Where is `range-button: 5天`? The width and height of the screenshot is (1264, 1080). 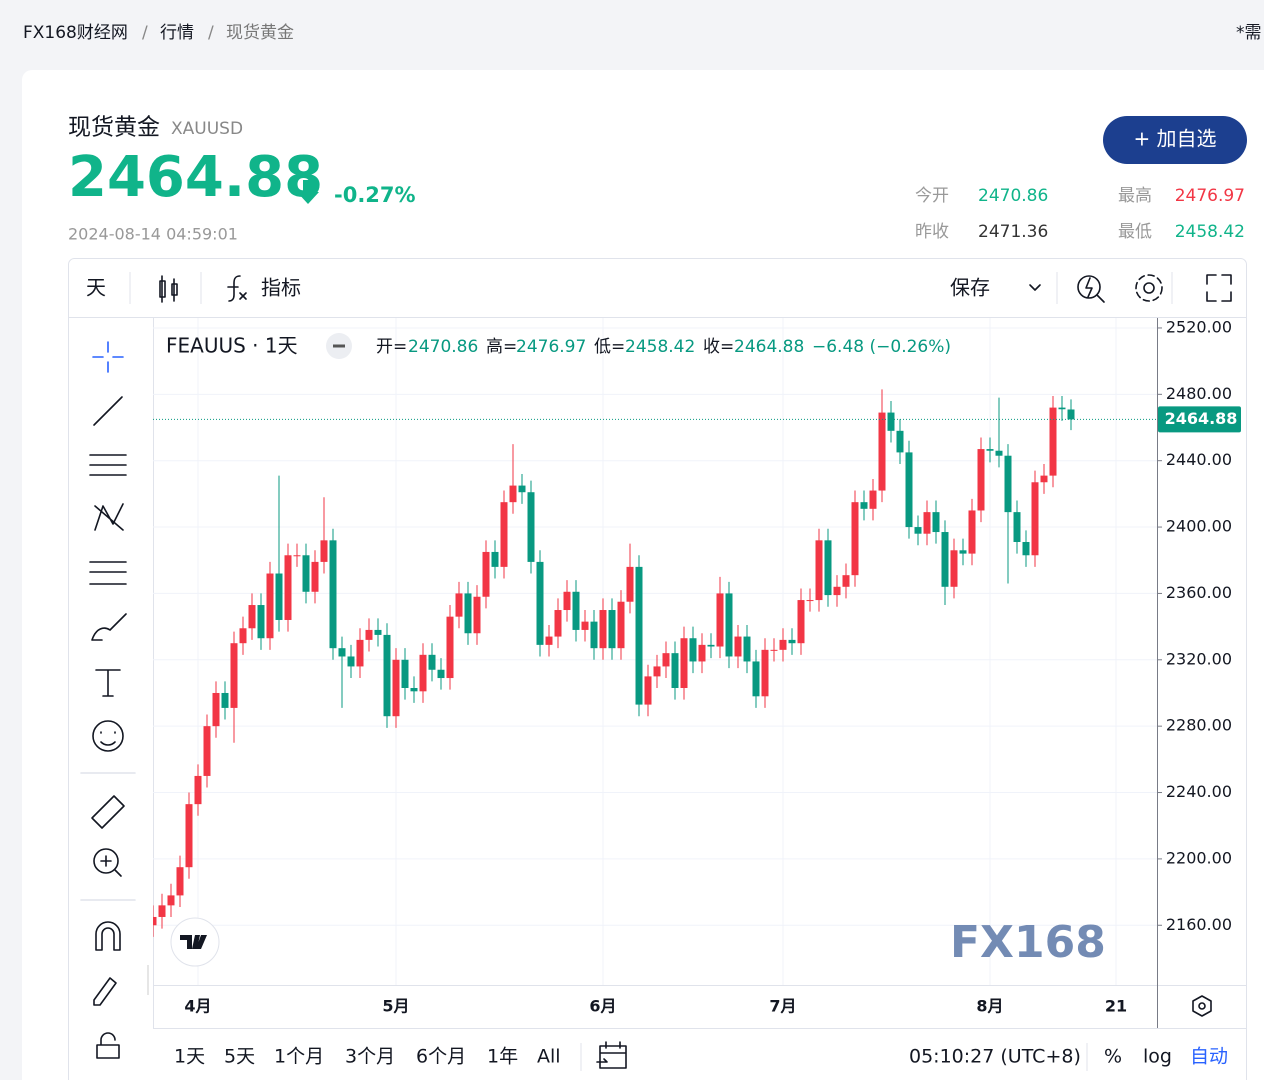
range-button: 5天 is located at coordinates (239, 1057).